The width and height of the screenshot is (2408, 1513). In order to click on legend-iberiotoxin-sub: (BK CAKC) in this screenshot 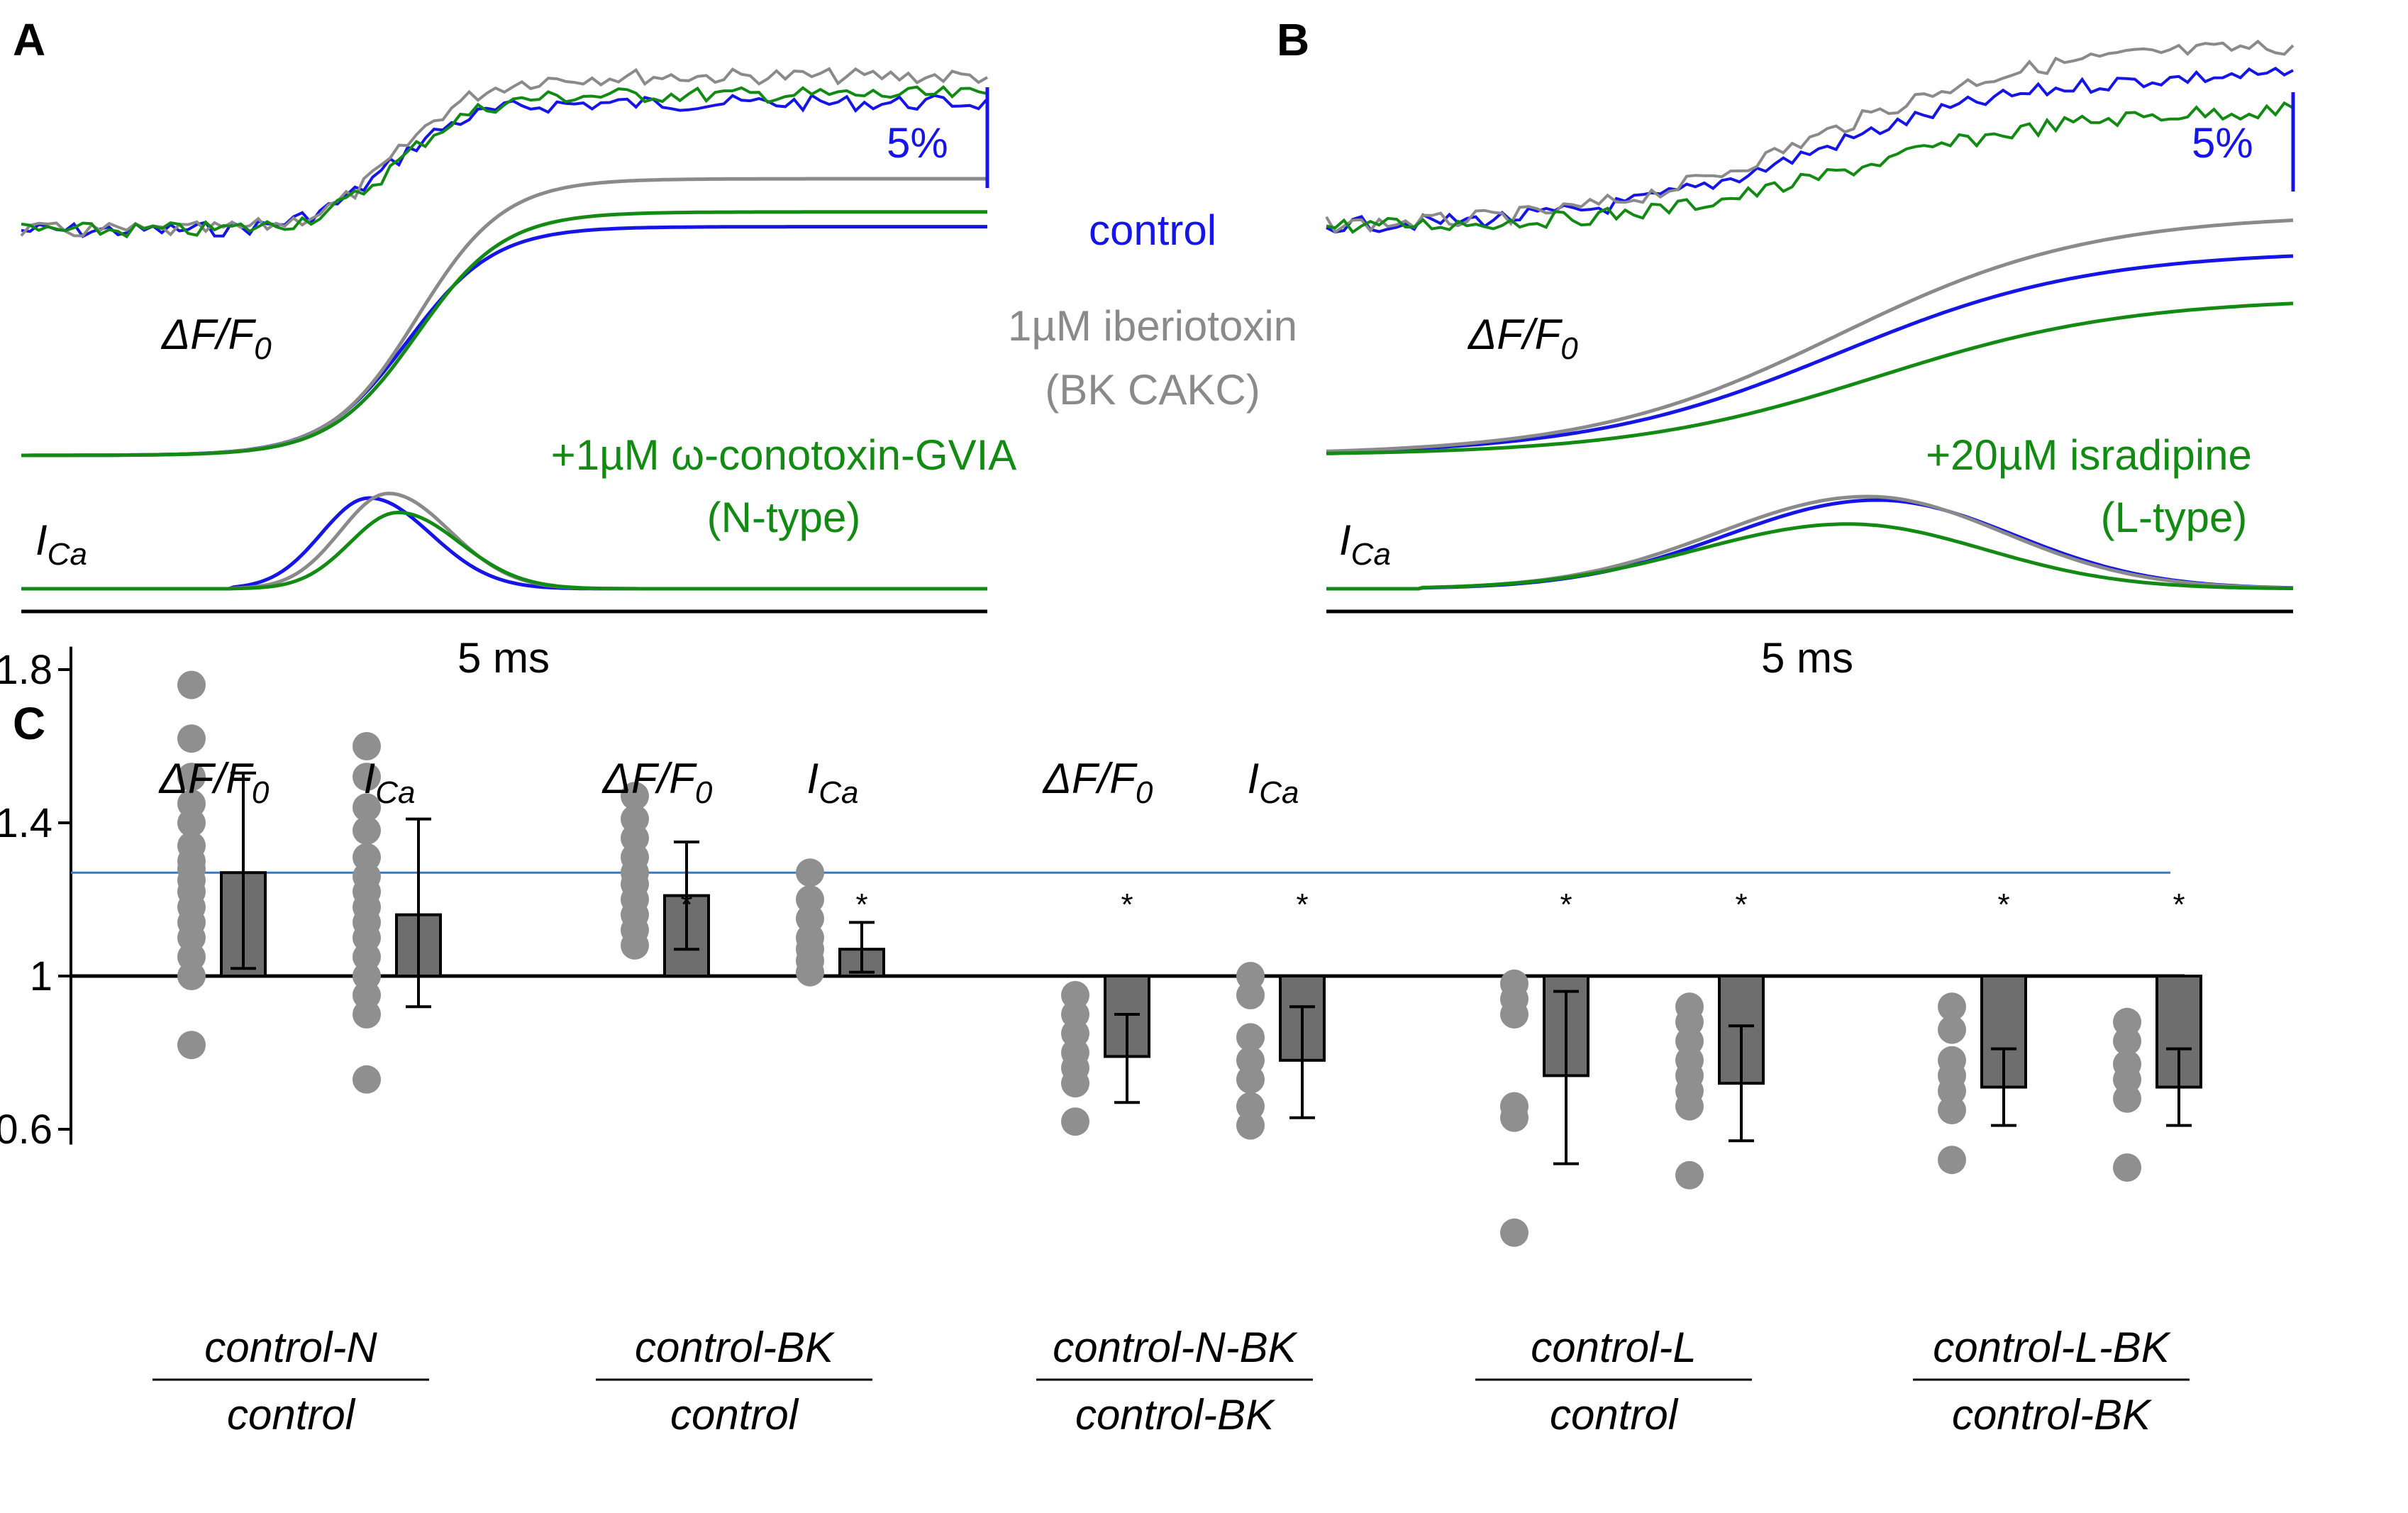, I will do `click(1152, 390)`.